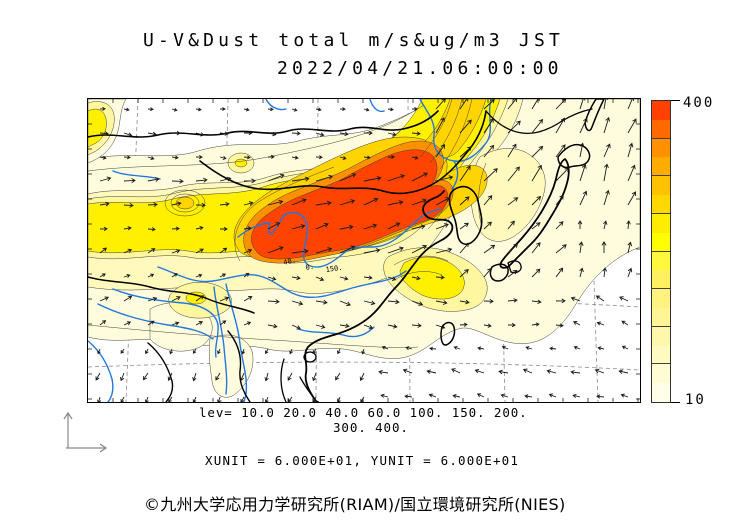 This screenshot has height=532, width=752. I want to click on river-brahmaputra, so click(165, 323).